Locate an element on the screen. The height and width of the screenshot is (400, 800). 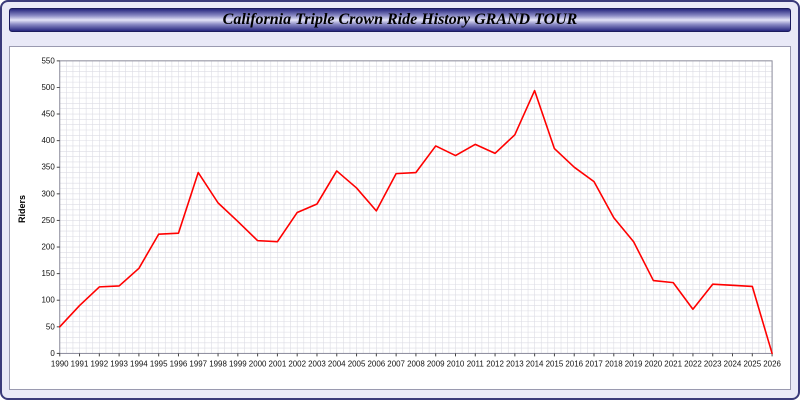
x-tick-label: 2018 is located at coordinates (614, 363).